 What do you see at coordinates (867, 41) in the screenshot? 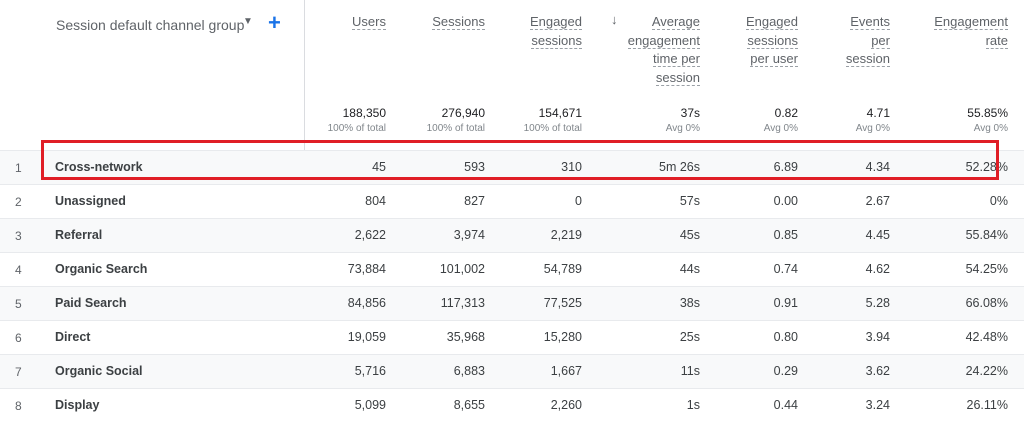
I see `column-header-events-per-session: Events per session` at bounding box center [867, 41].